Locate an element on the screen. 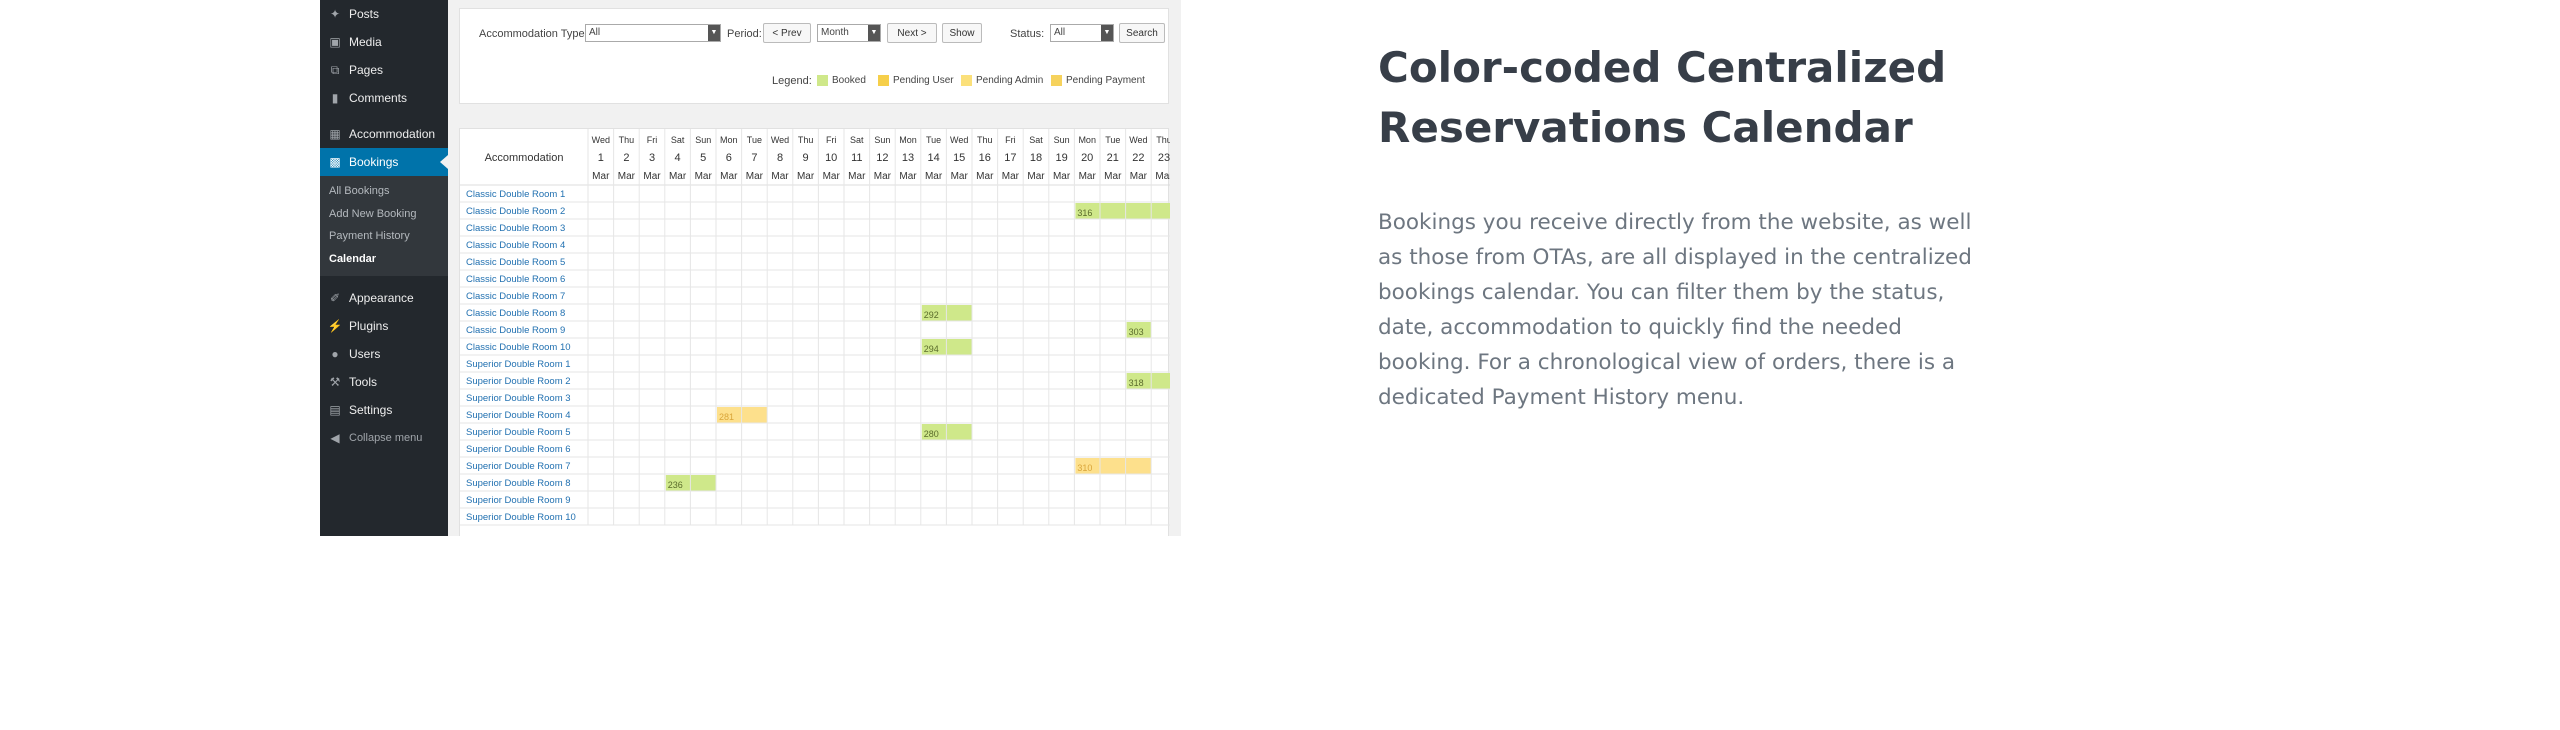 The image size is (2560, 730). next-button: Next > is located at coordinates (912, 33).